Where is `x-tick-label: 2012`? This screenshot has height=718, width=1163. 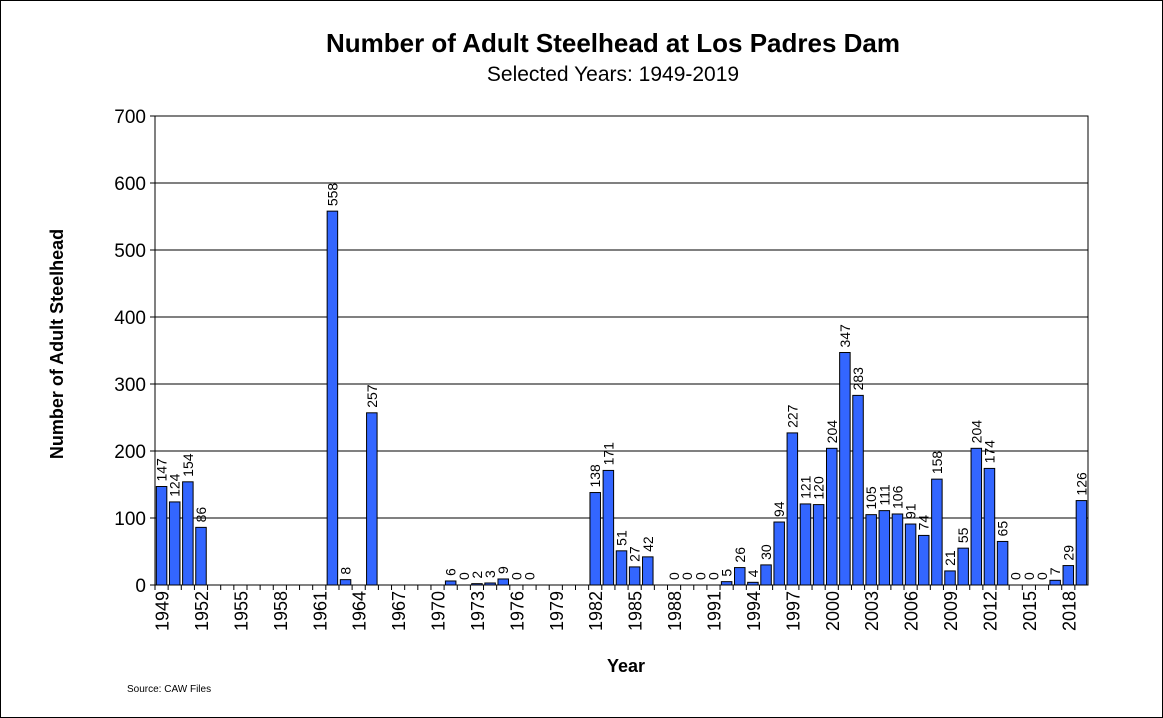 x-tick-label: 2012 is located at coordinates (990, 611).